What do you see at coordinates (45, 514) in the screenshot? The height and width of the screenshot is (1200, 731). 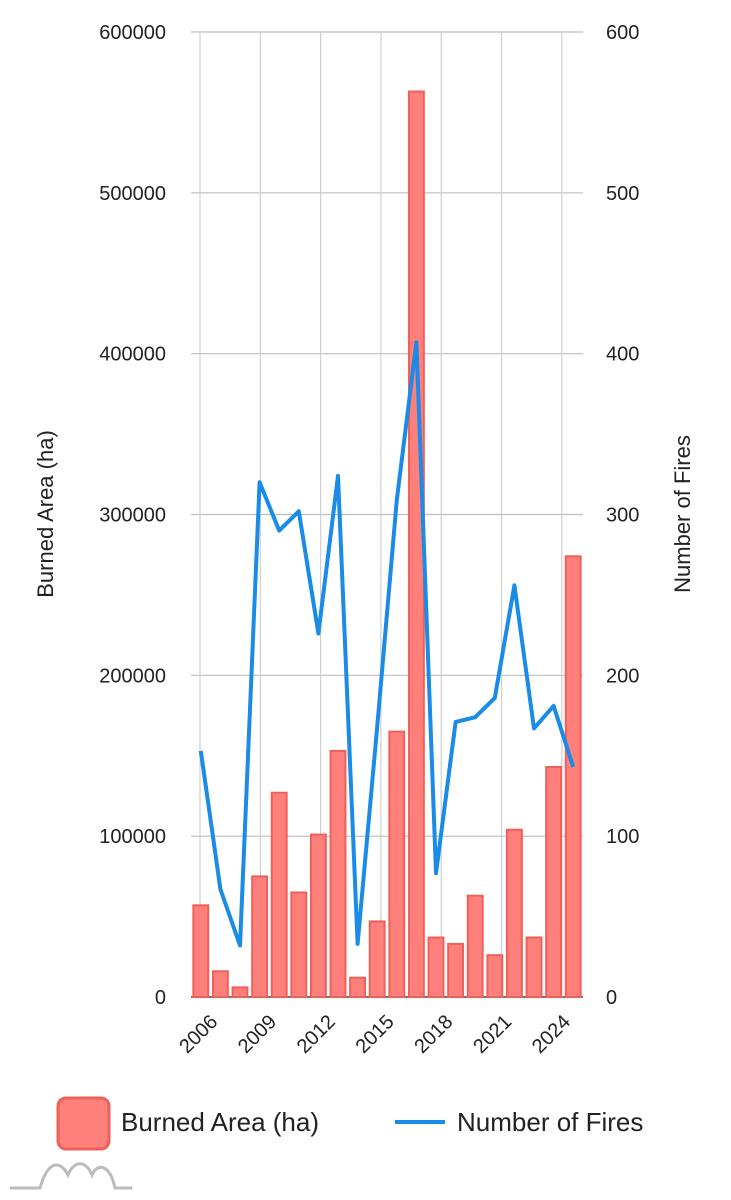 I see `left-axis-title: Burned Area (ha)` at bounding box center [45, 514].